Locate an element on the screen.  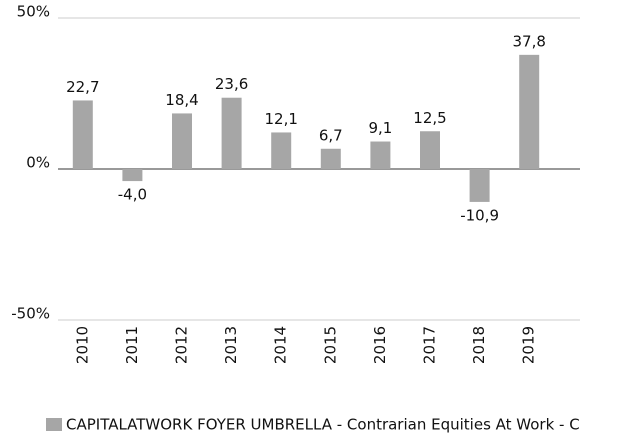
y-tick-label: -50% is located at coordinates (30, 314).